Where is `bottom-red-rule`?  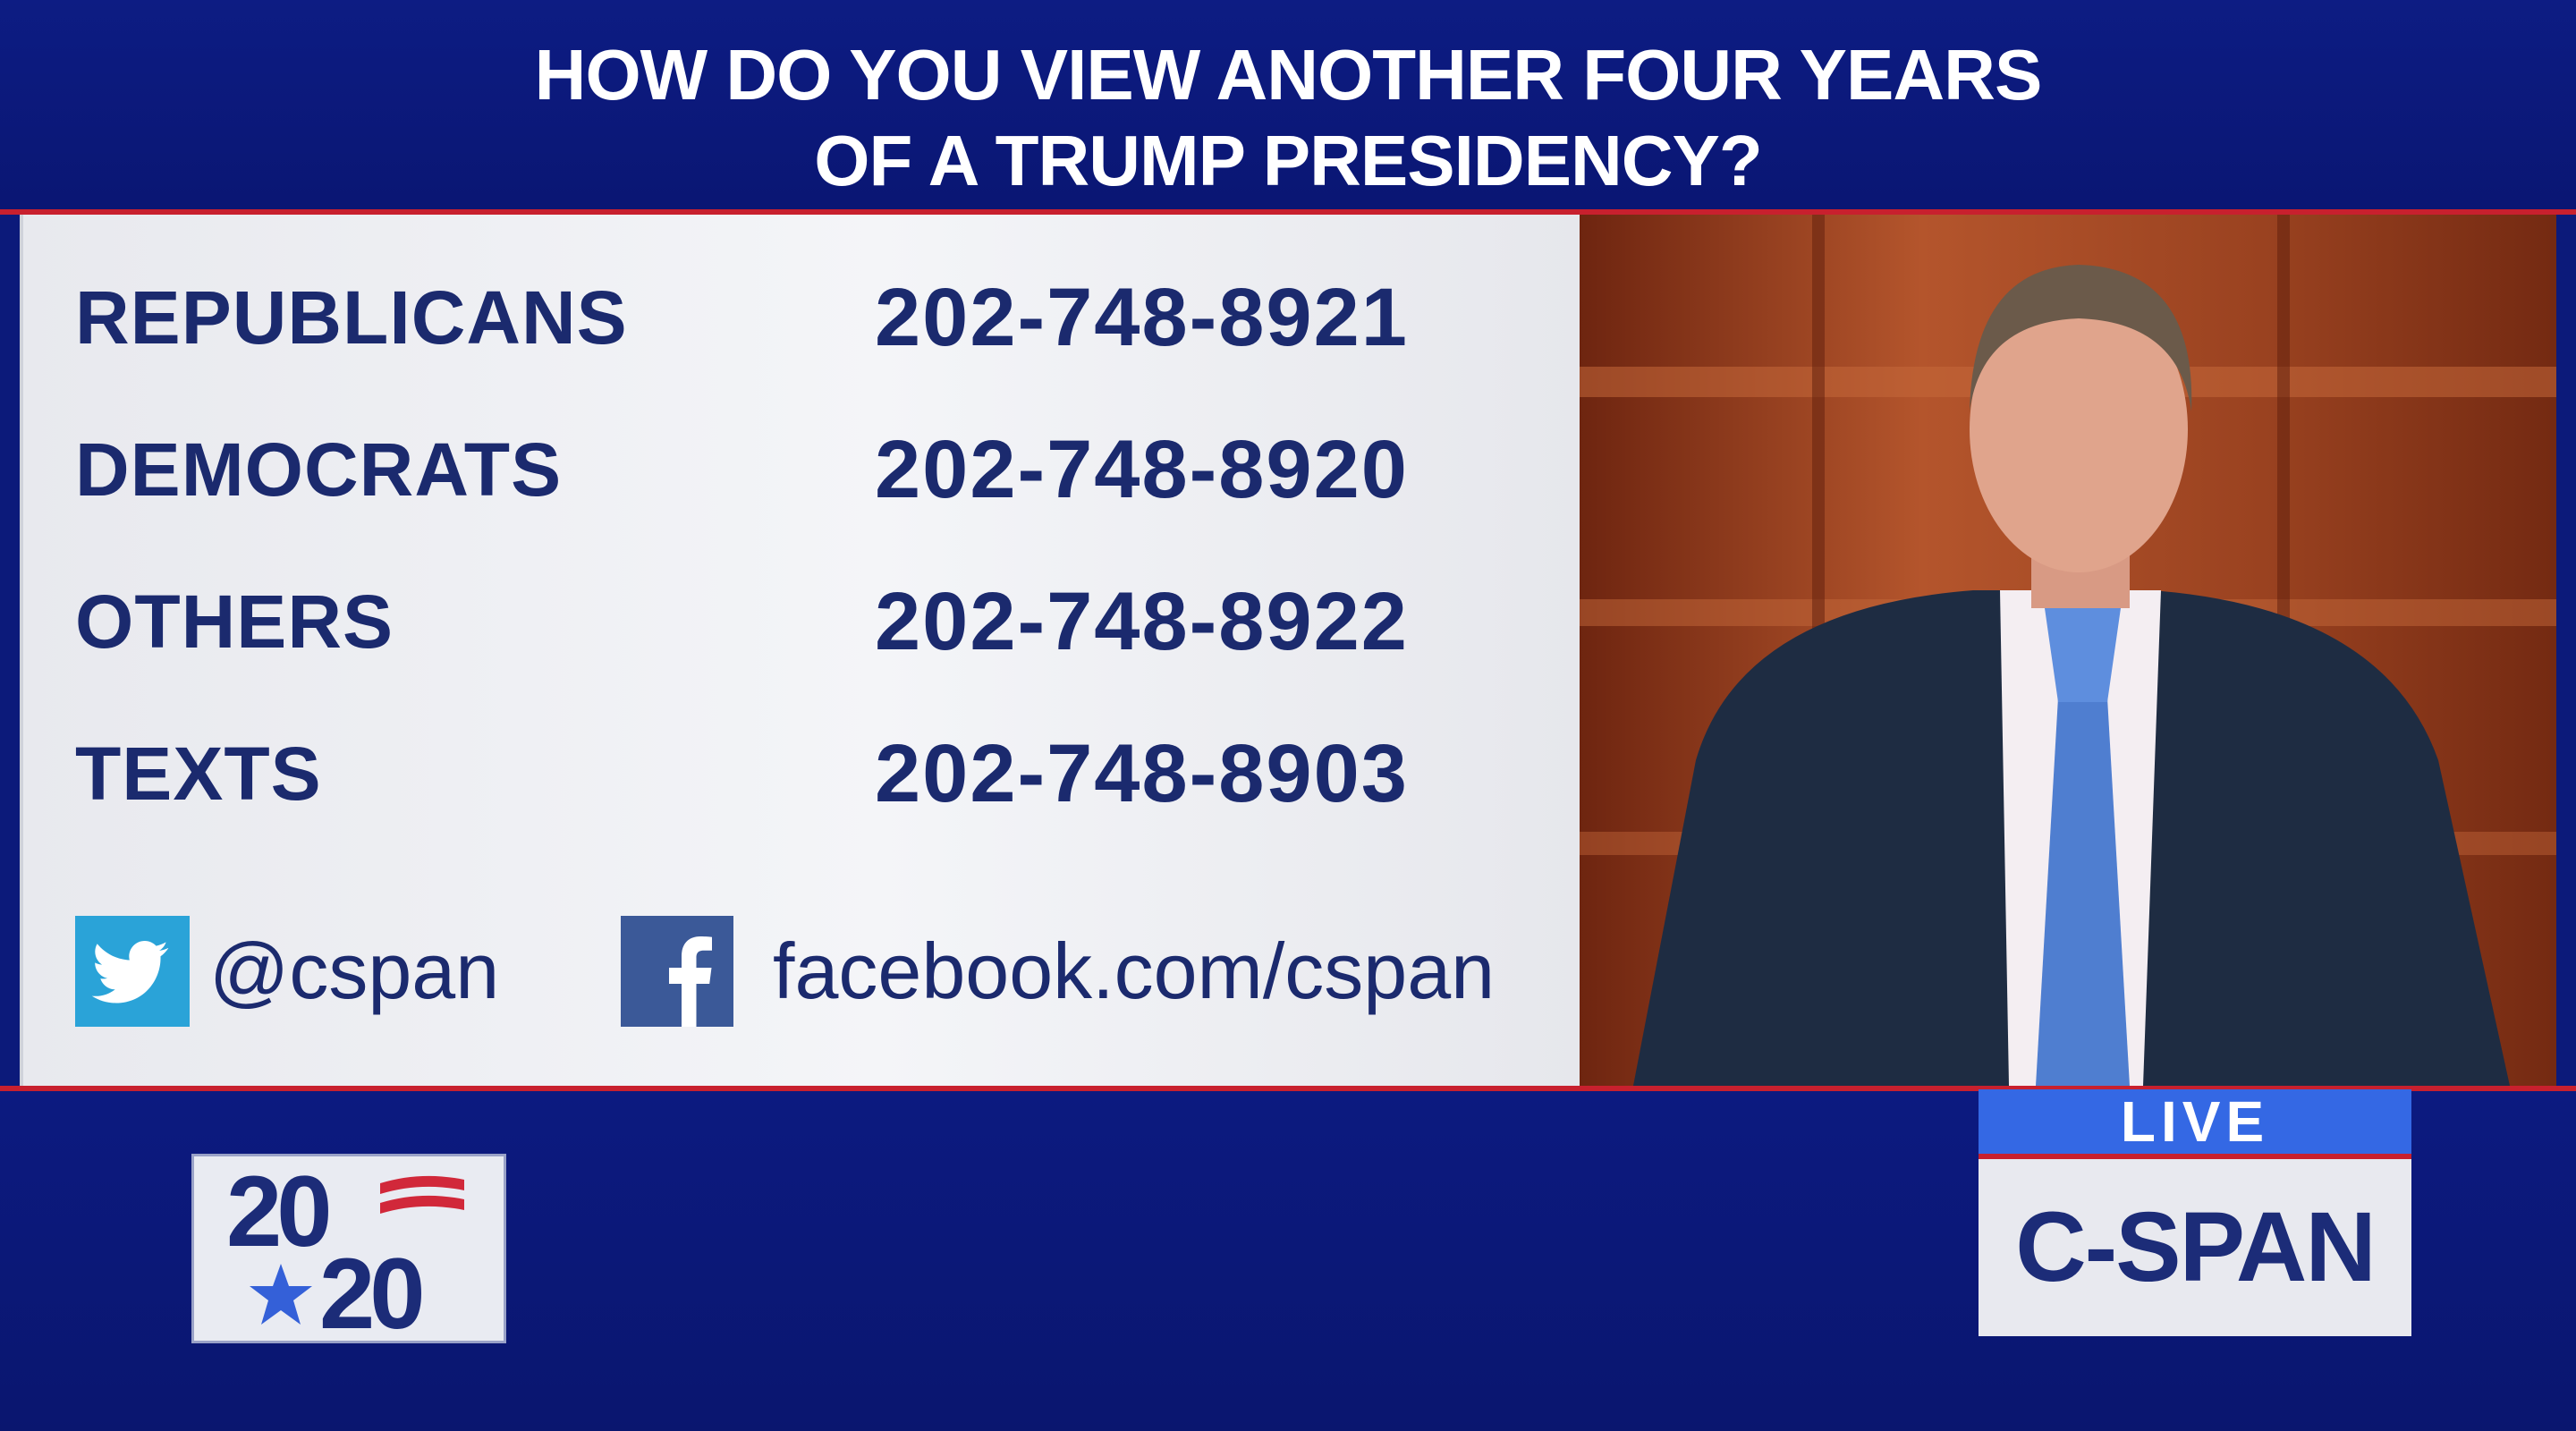 bottom-red-rule is located at coordinates (1288, 1088).